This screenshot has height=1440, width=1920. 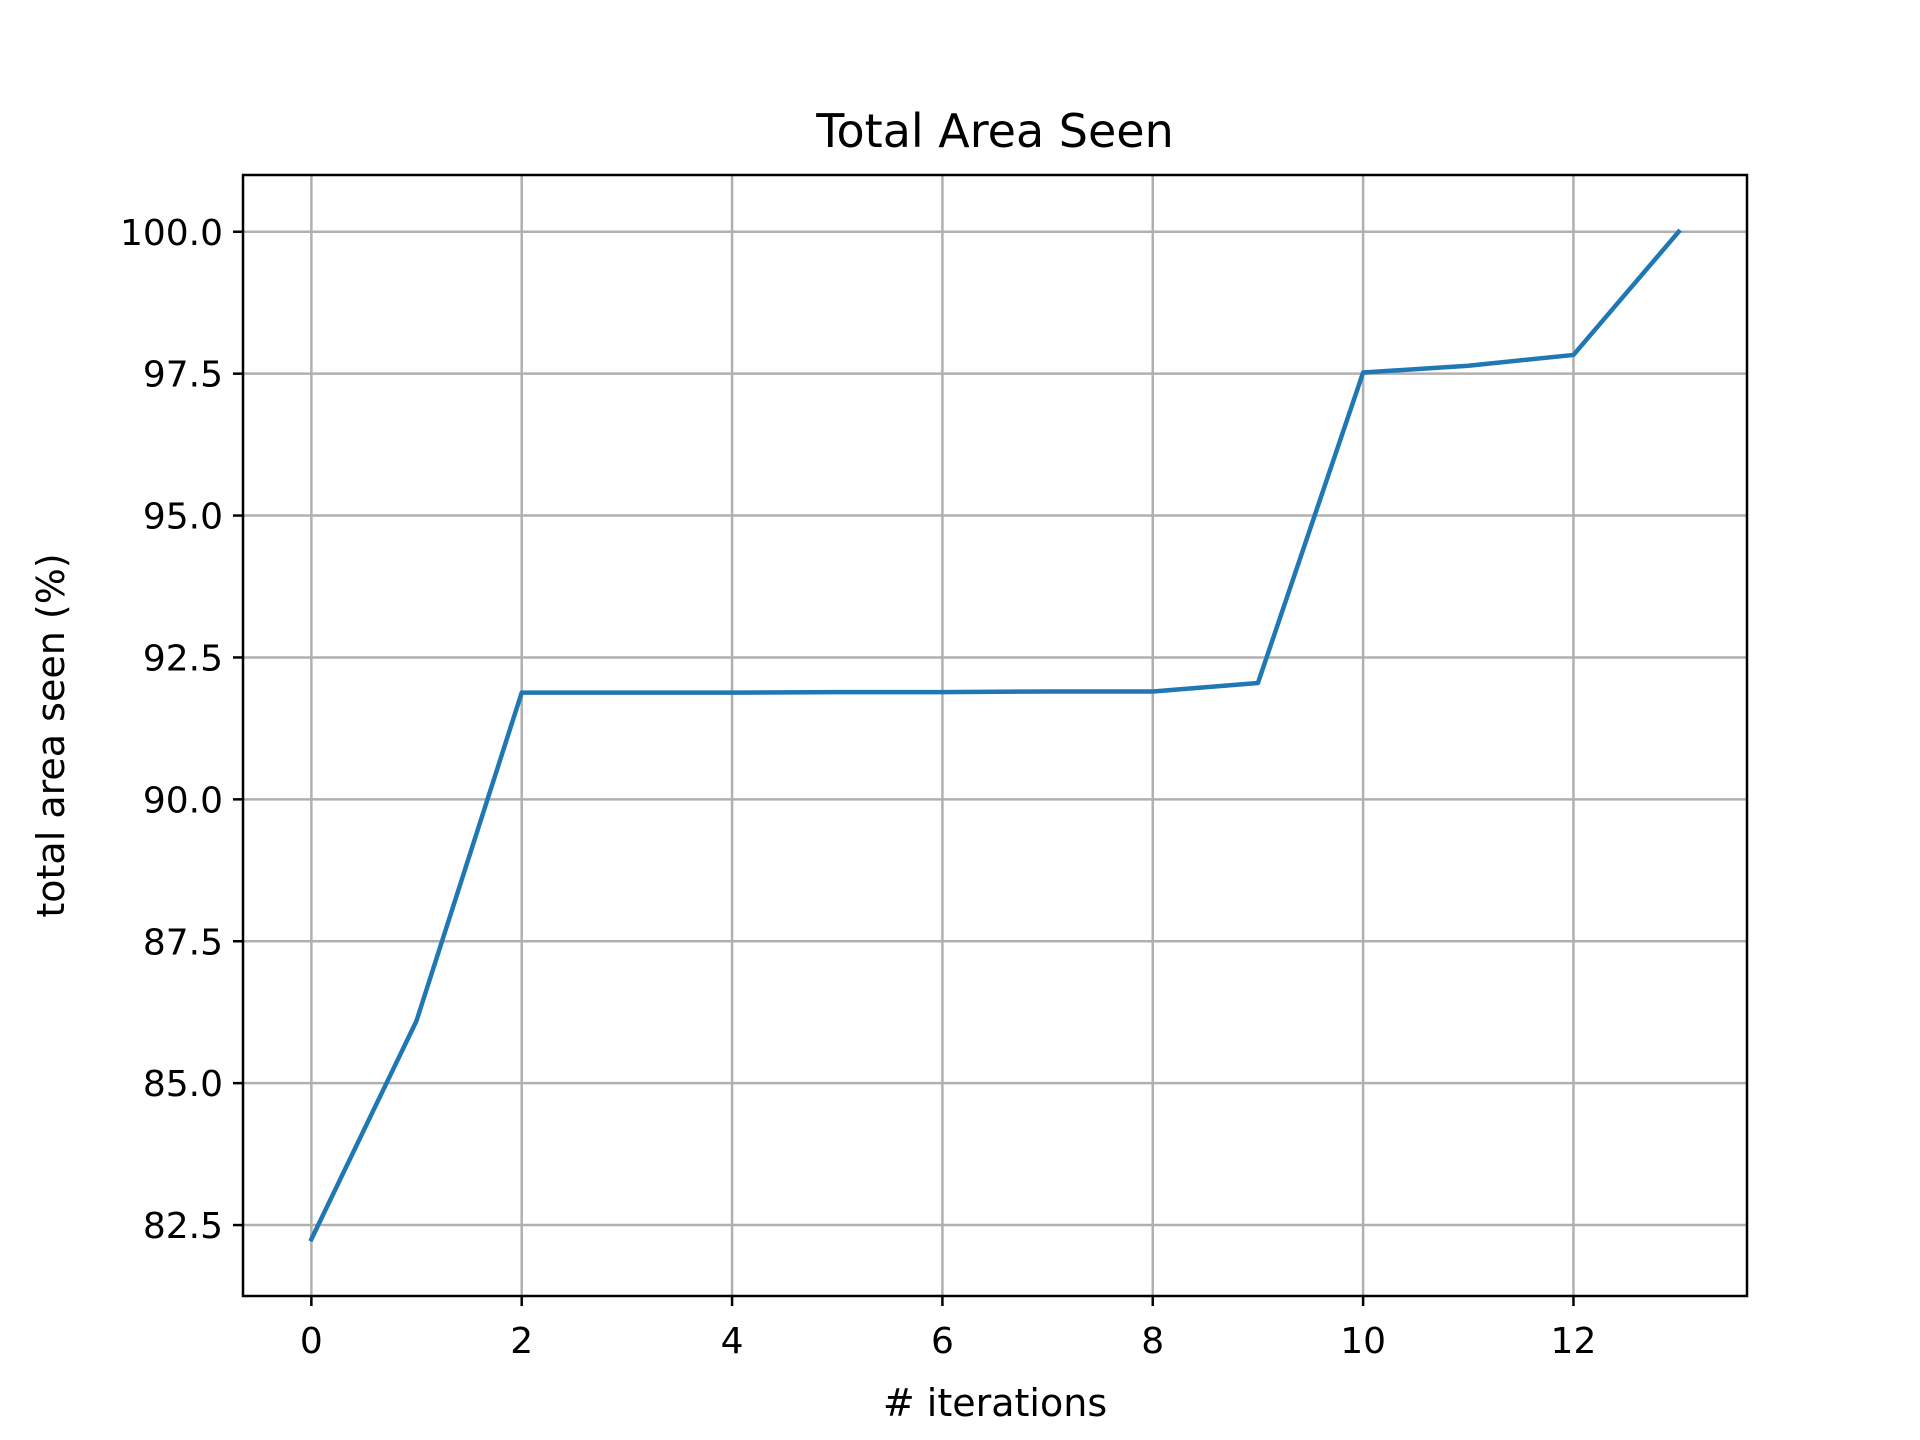 What do you see at coordinates (942, 1341) in the screenshot?
I see `x-tick-label: 6` at bounding box center [942, 1341].